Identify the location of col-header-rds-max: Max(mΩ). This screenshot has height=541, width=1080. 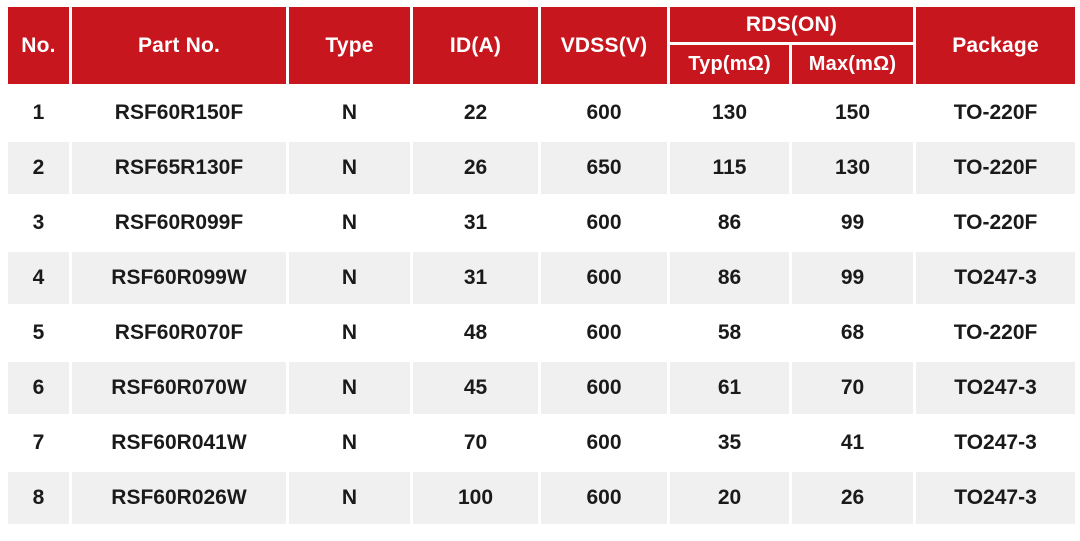
(852, 64).